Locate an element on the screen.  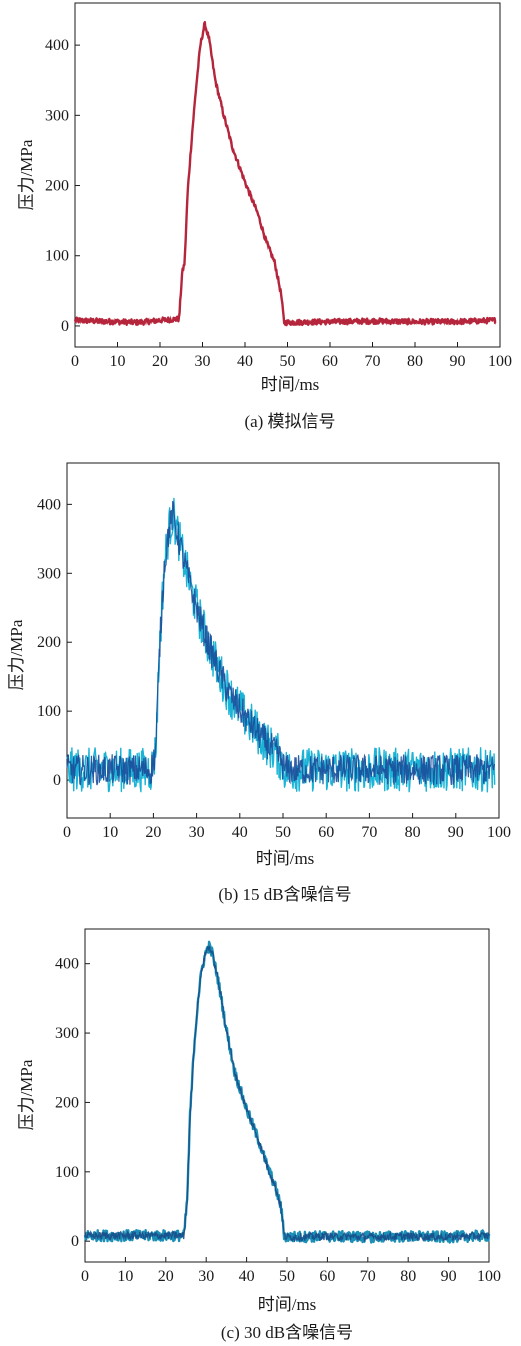
chart-caption: (b) 15 dB含噪信号 is located at coordinates (284, 894).